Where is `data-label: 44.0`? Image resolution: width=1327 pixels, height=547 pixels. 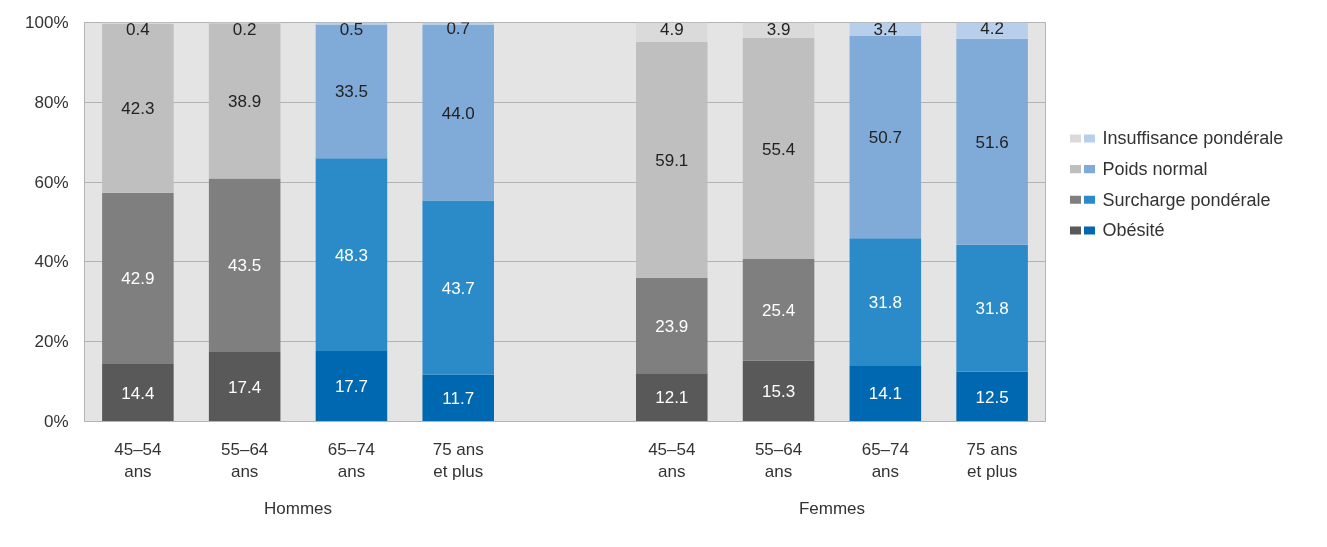 data-label: 44.0 is located at coordinates (458, 113).